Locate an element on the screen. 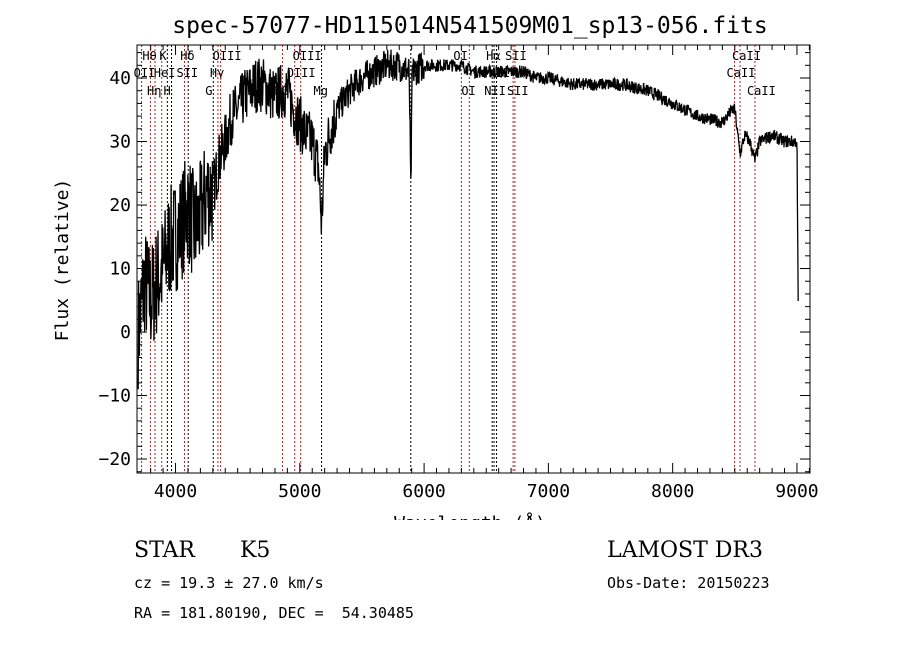  line-label: H is located at coordinates (167, 91).